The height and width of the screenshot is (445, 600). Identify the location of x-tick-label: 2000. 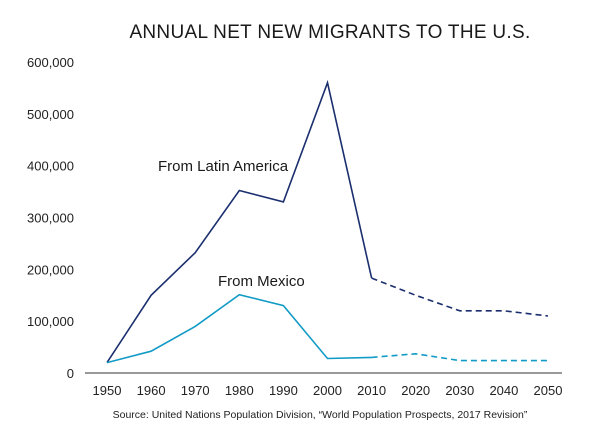
(327, 390).